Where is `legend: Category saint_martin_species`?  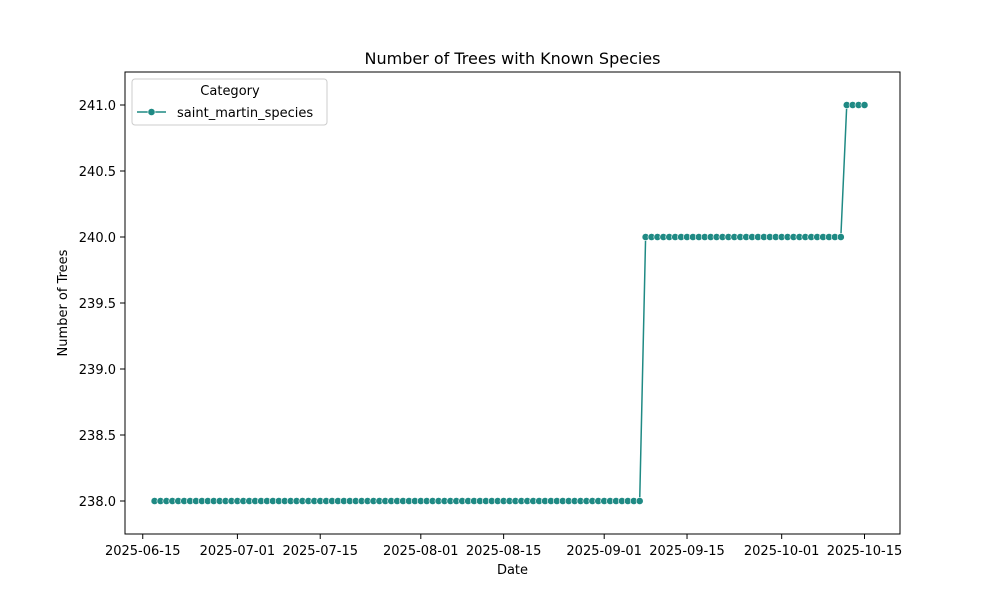 legend: Category saint_martin_species is located at coordinates (229, 102).